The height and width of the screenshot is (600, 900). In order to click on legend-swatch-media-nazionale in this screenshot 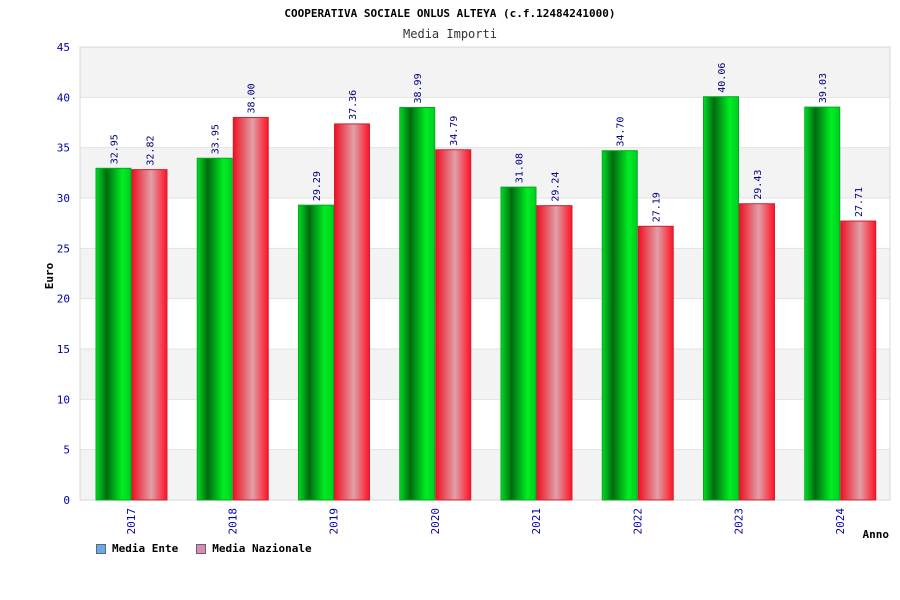, I will do `click(201, 548)`.